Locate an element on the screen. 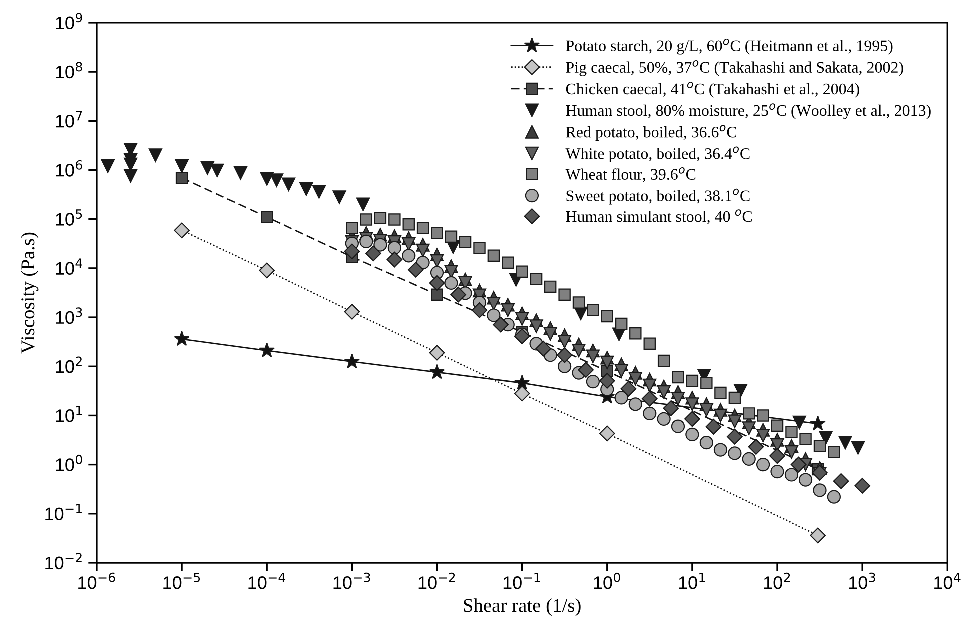 The height and width of the screenshot is (633, 965). x-tick-label: 10$^{3}$ is located at coordinates (863, 581).